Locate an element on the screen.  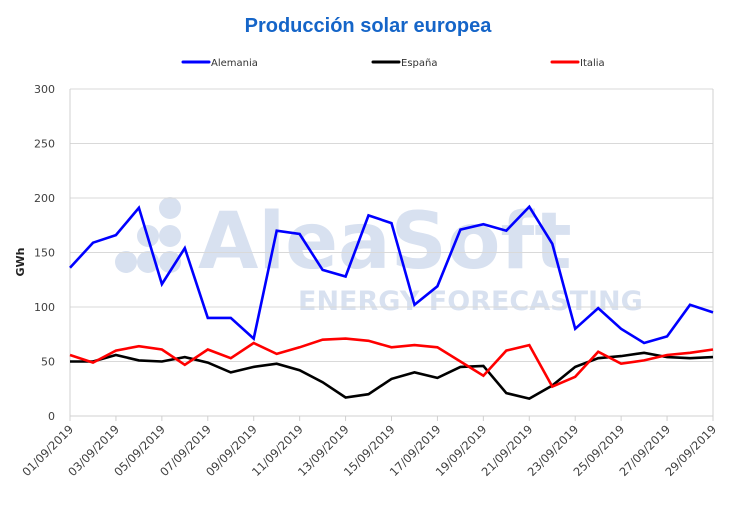
watermark-tagline: ENERGY FORECASTING is located at coordinates (470, 301).